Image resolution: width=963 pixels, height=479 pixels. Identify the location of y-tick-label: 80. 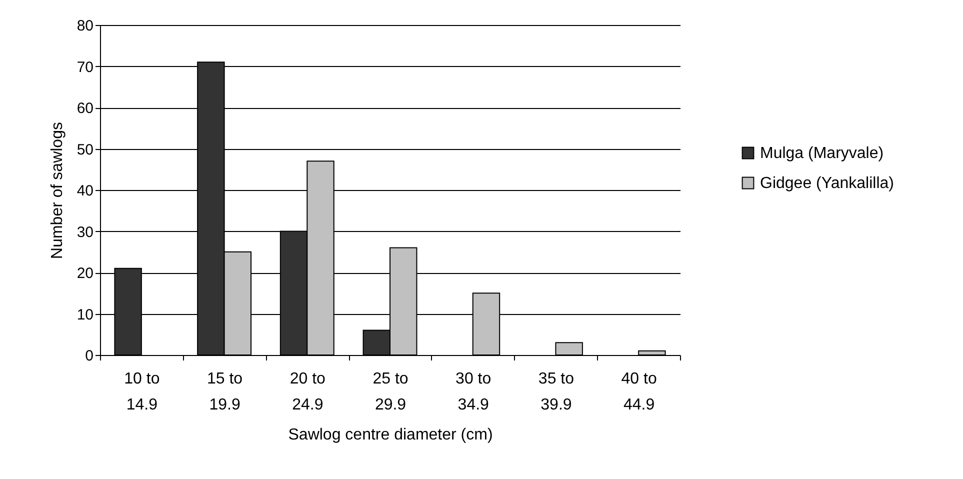
(85, 26).